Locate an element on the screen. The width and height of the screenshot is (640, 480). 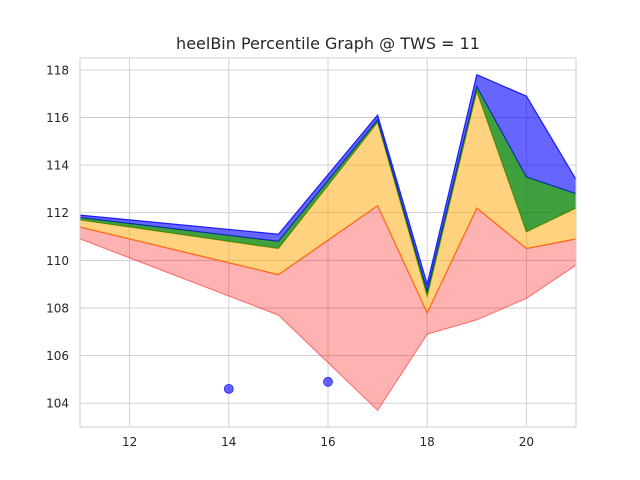
y-axis-ticks: 104 106 108 110 112 114 116 118 is located at coordinates (57, 236).